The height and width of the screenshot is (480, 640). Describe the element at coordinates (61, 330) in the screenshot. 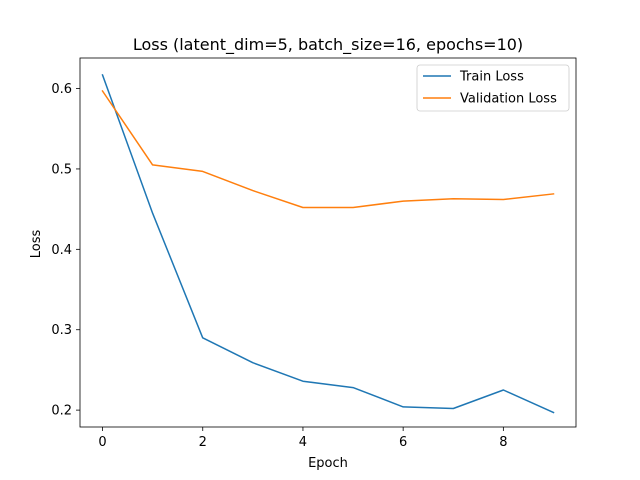

I see `y-tick-label: 0.3` at that location.